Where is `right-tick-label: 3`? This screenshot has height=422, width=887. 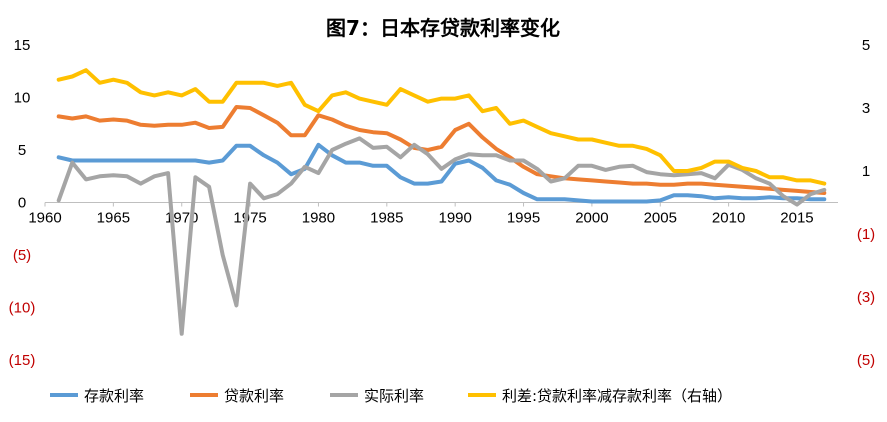 right-tick-label: 3 is located at coordinates (866, 108).